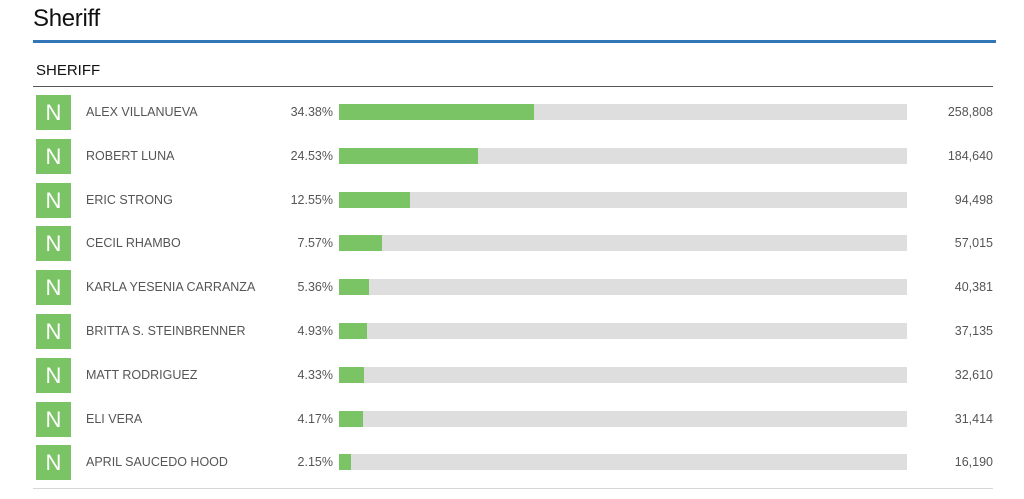 This screenshot has height=499, width=1024. What do you see at coordinates (157, 462) in the screenshot?
I see `candidate-name: APRIL SAUCEDO HOOD` at bounding box center [157, 462].